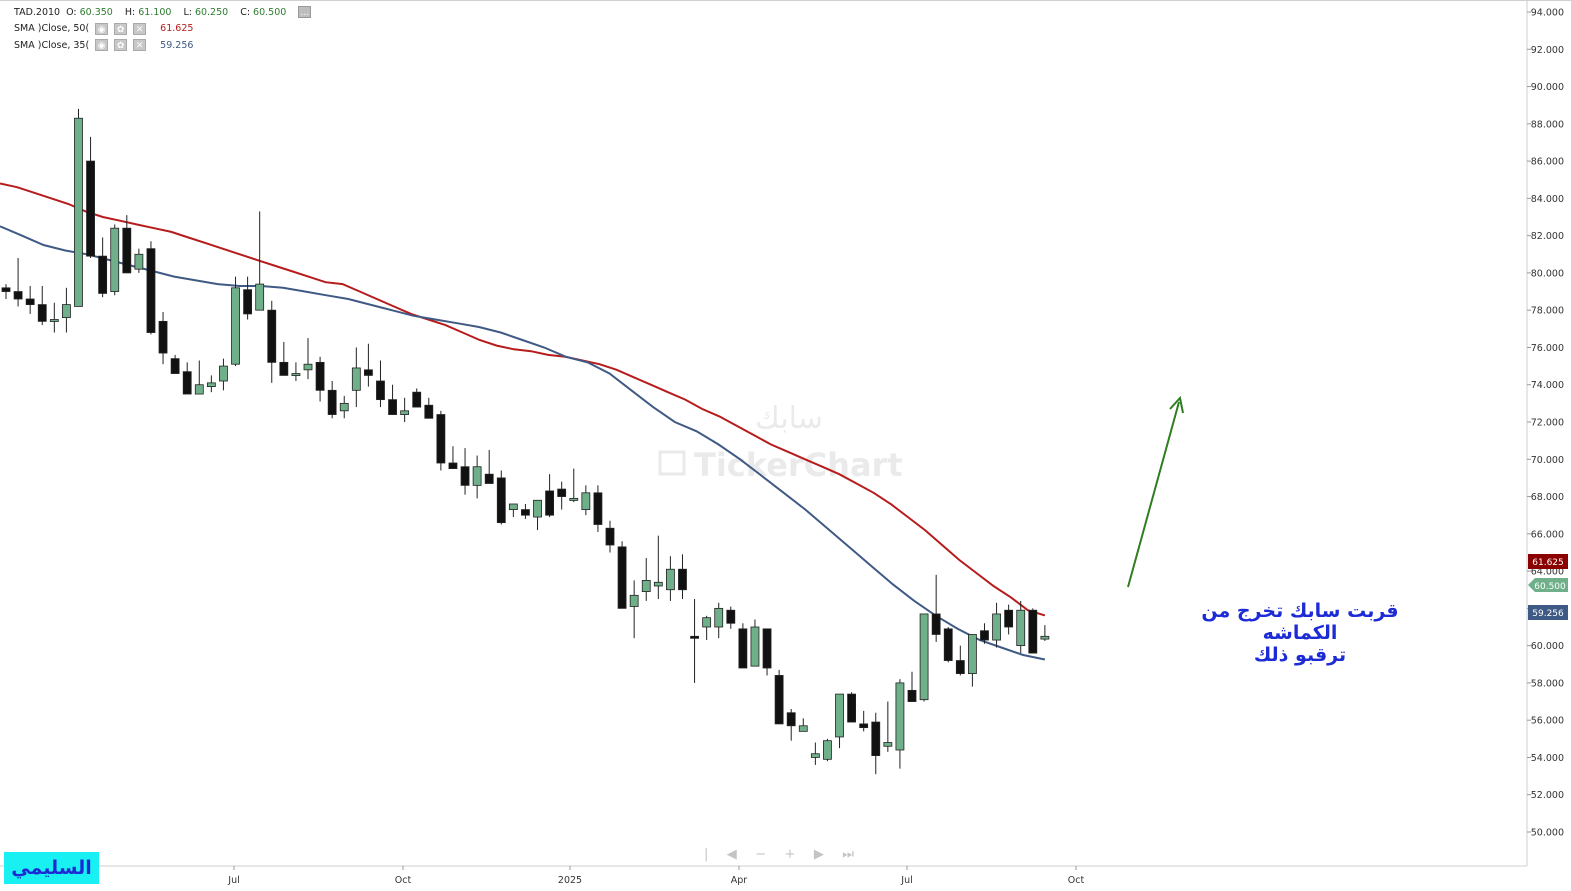  What do you see at coordinates (51, 868) in the screenshot?
I see `author-signature: السليمي` at bounding box center [51, 868].